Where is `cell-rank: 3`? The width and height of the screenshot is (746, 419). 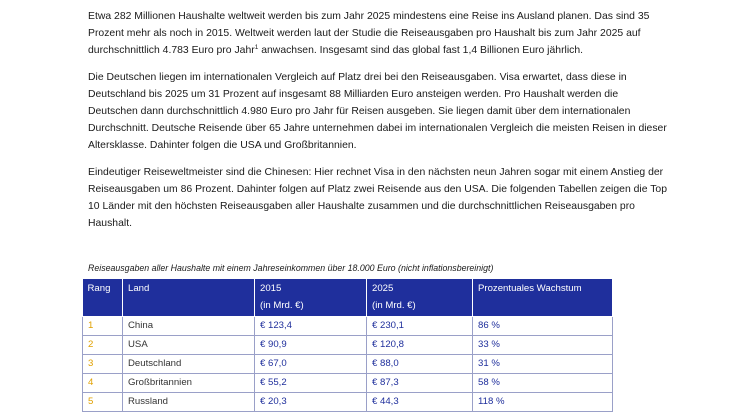
cell-rank: 3 is located at coordinates (102, 364).